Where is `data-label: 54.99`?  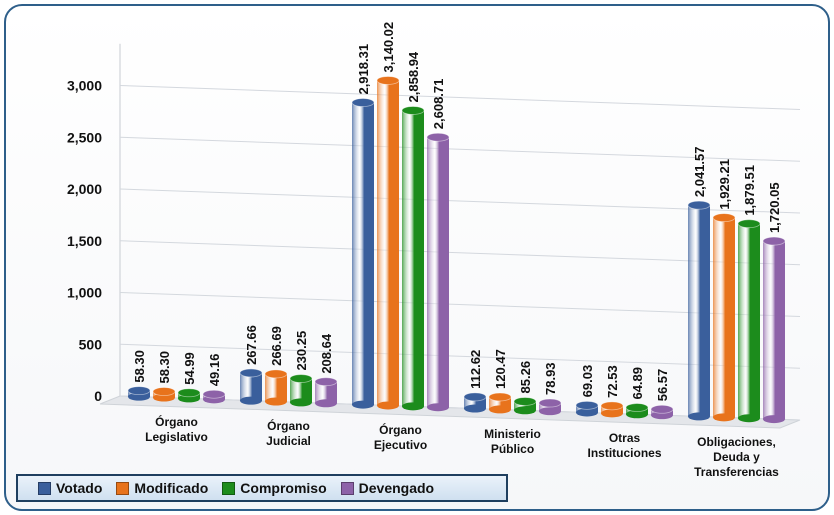
data-label: 54.99 is located at coordinates (189, 368).